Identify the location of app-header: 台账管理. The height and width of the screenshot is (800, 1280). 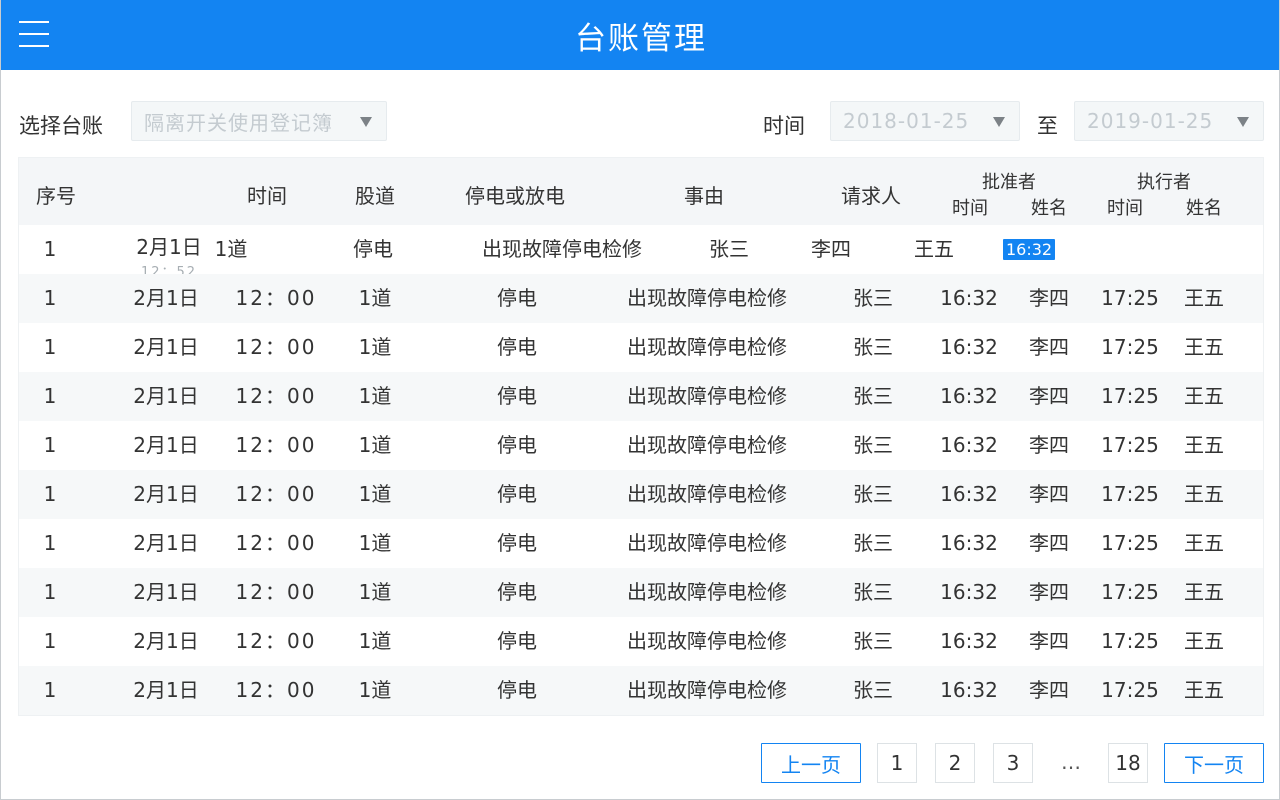
(640, 35).